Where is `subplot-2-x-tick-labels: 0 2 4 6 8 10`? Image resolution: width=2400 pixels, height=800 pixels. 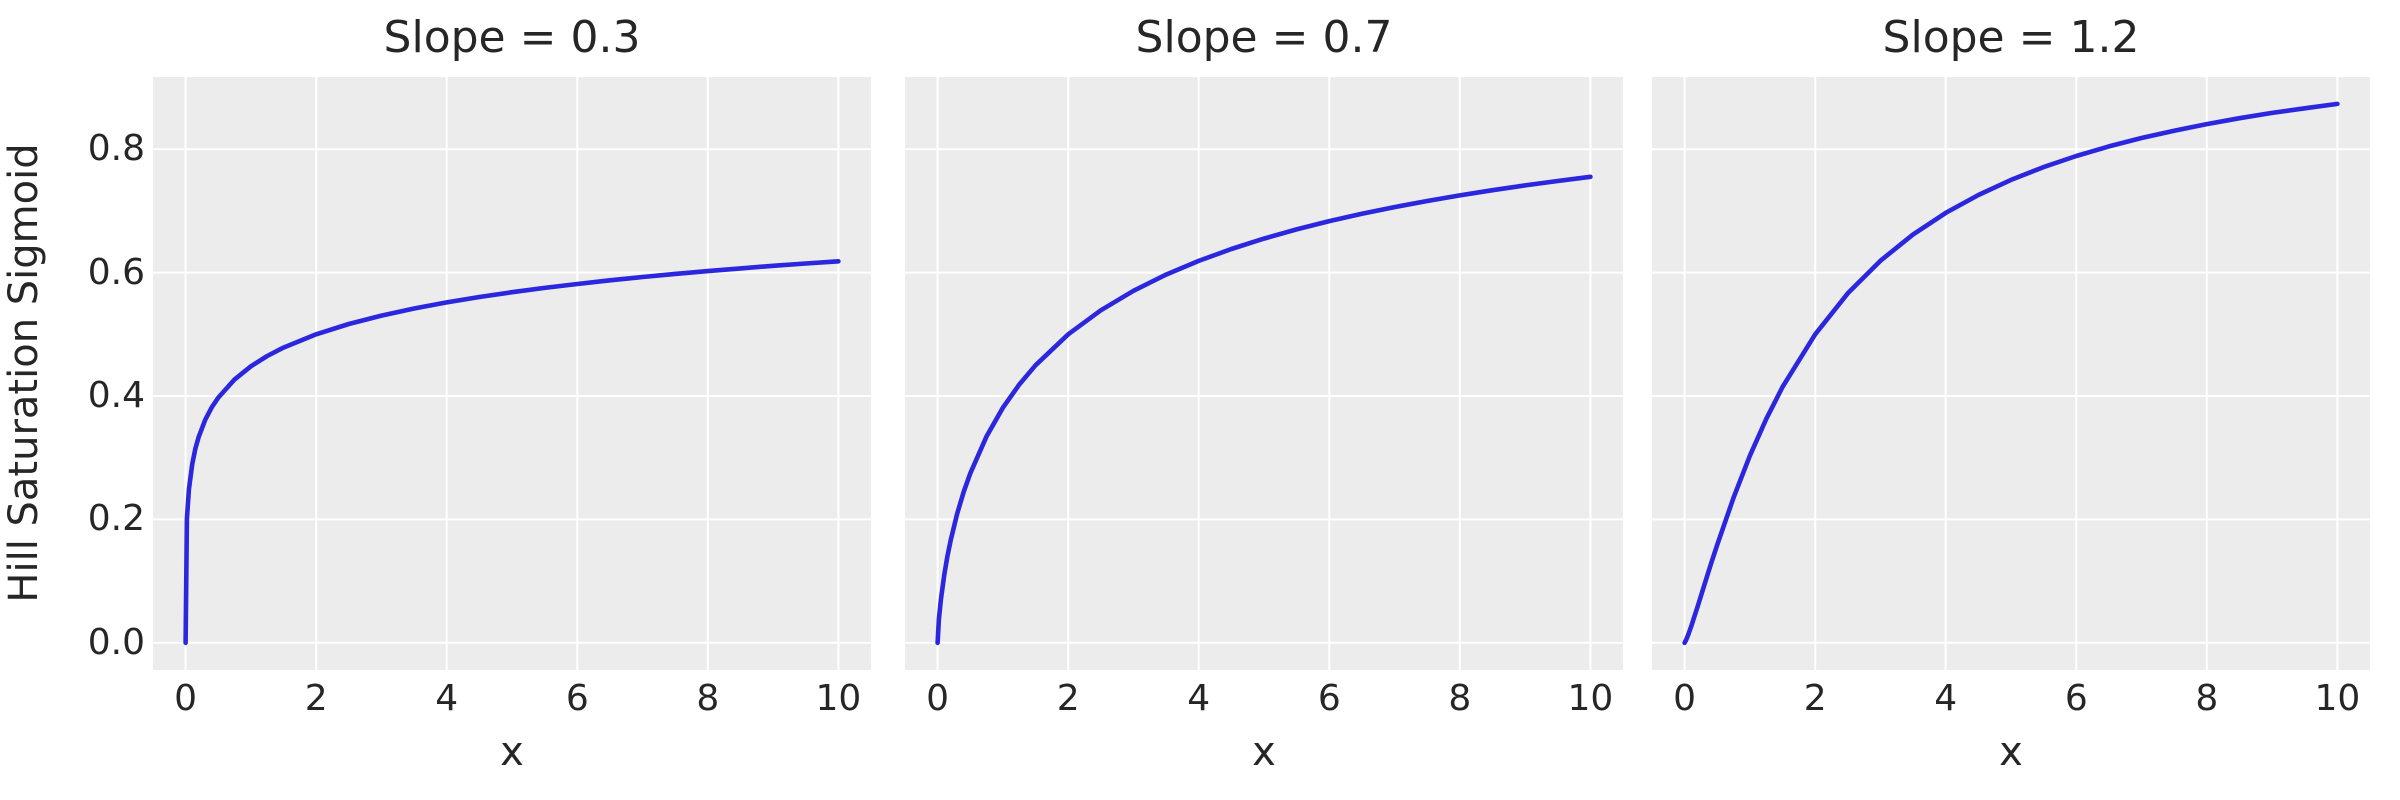
subplot-2-x-tick-labels: 0 2 4 6 8 10 is located at coordinates (1264, 700).